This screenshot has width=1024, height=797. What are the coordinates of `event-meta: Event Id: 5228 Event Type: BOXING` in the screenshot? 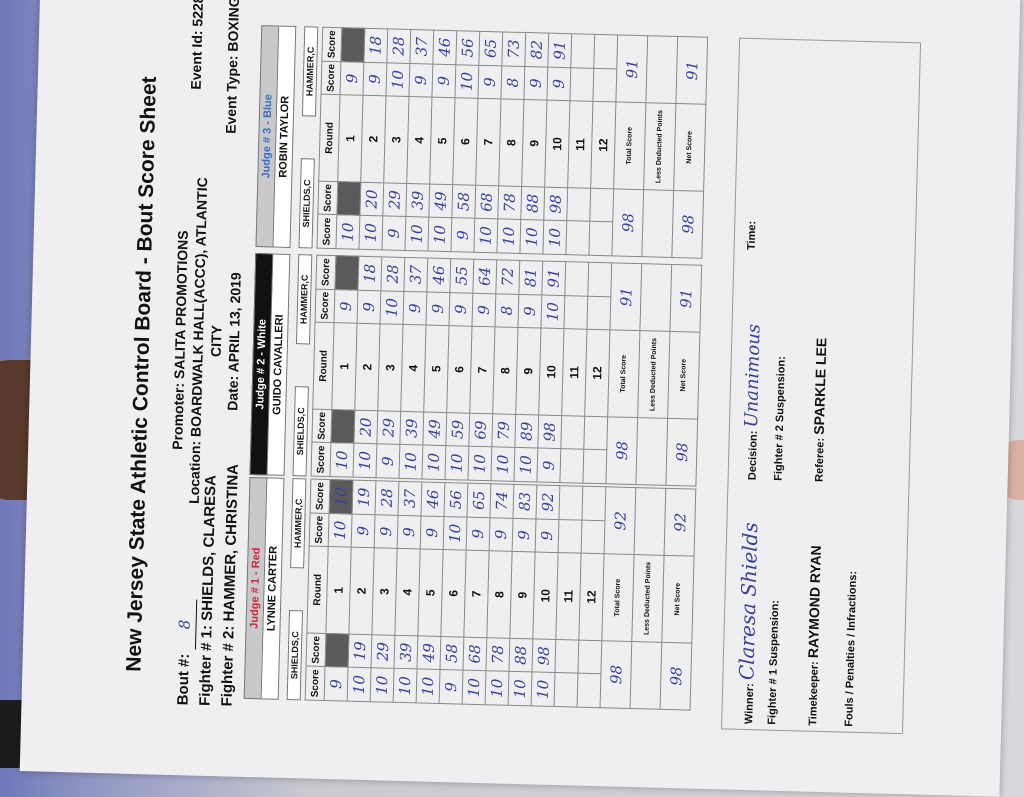 It's located at (214, 67).